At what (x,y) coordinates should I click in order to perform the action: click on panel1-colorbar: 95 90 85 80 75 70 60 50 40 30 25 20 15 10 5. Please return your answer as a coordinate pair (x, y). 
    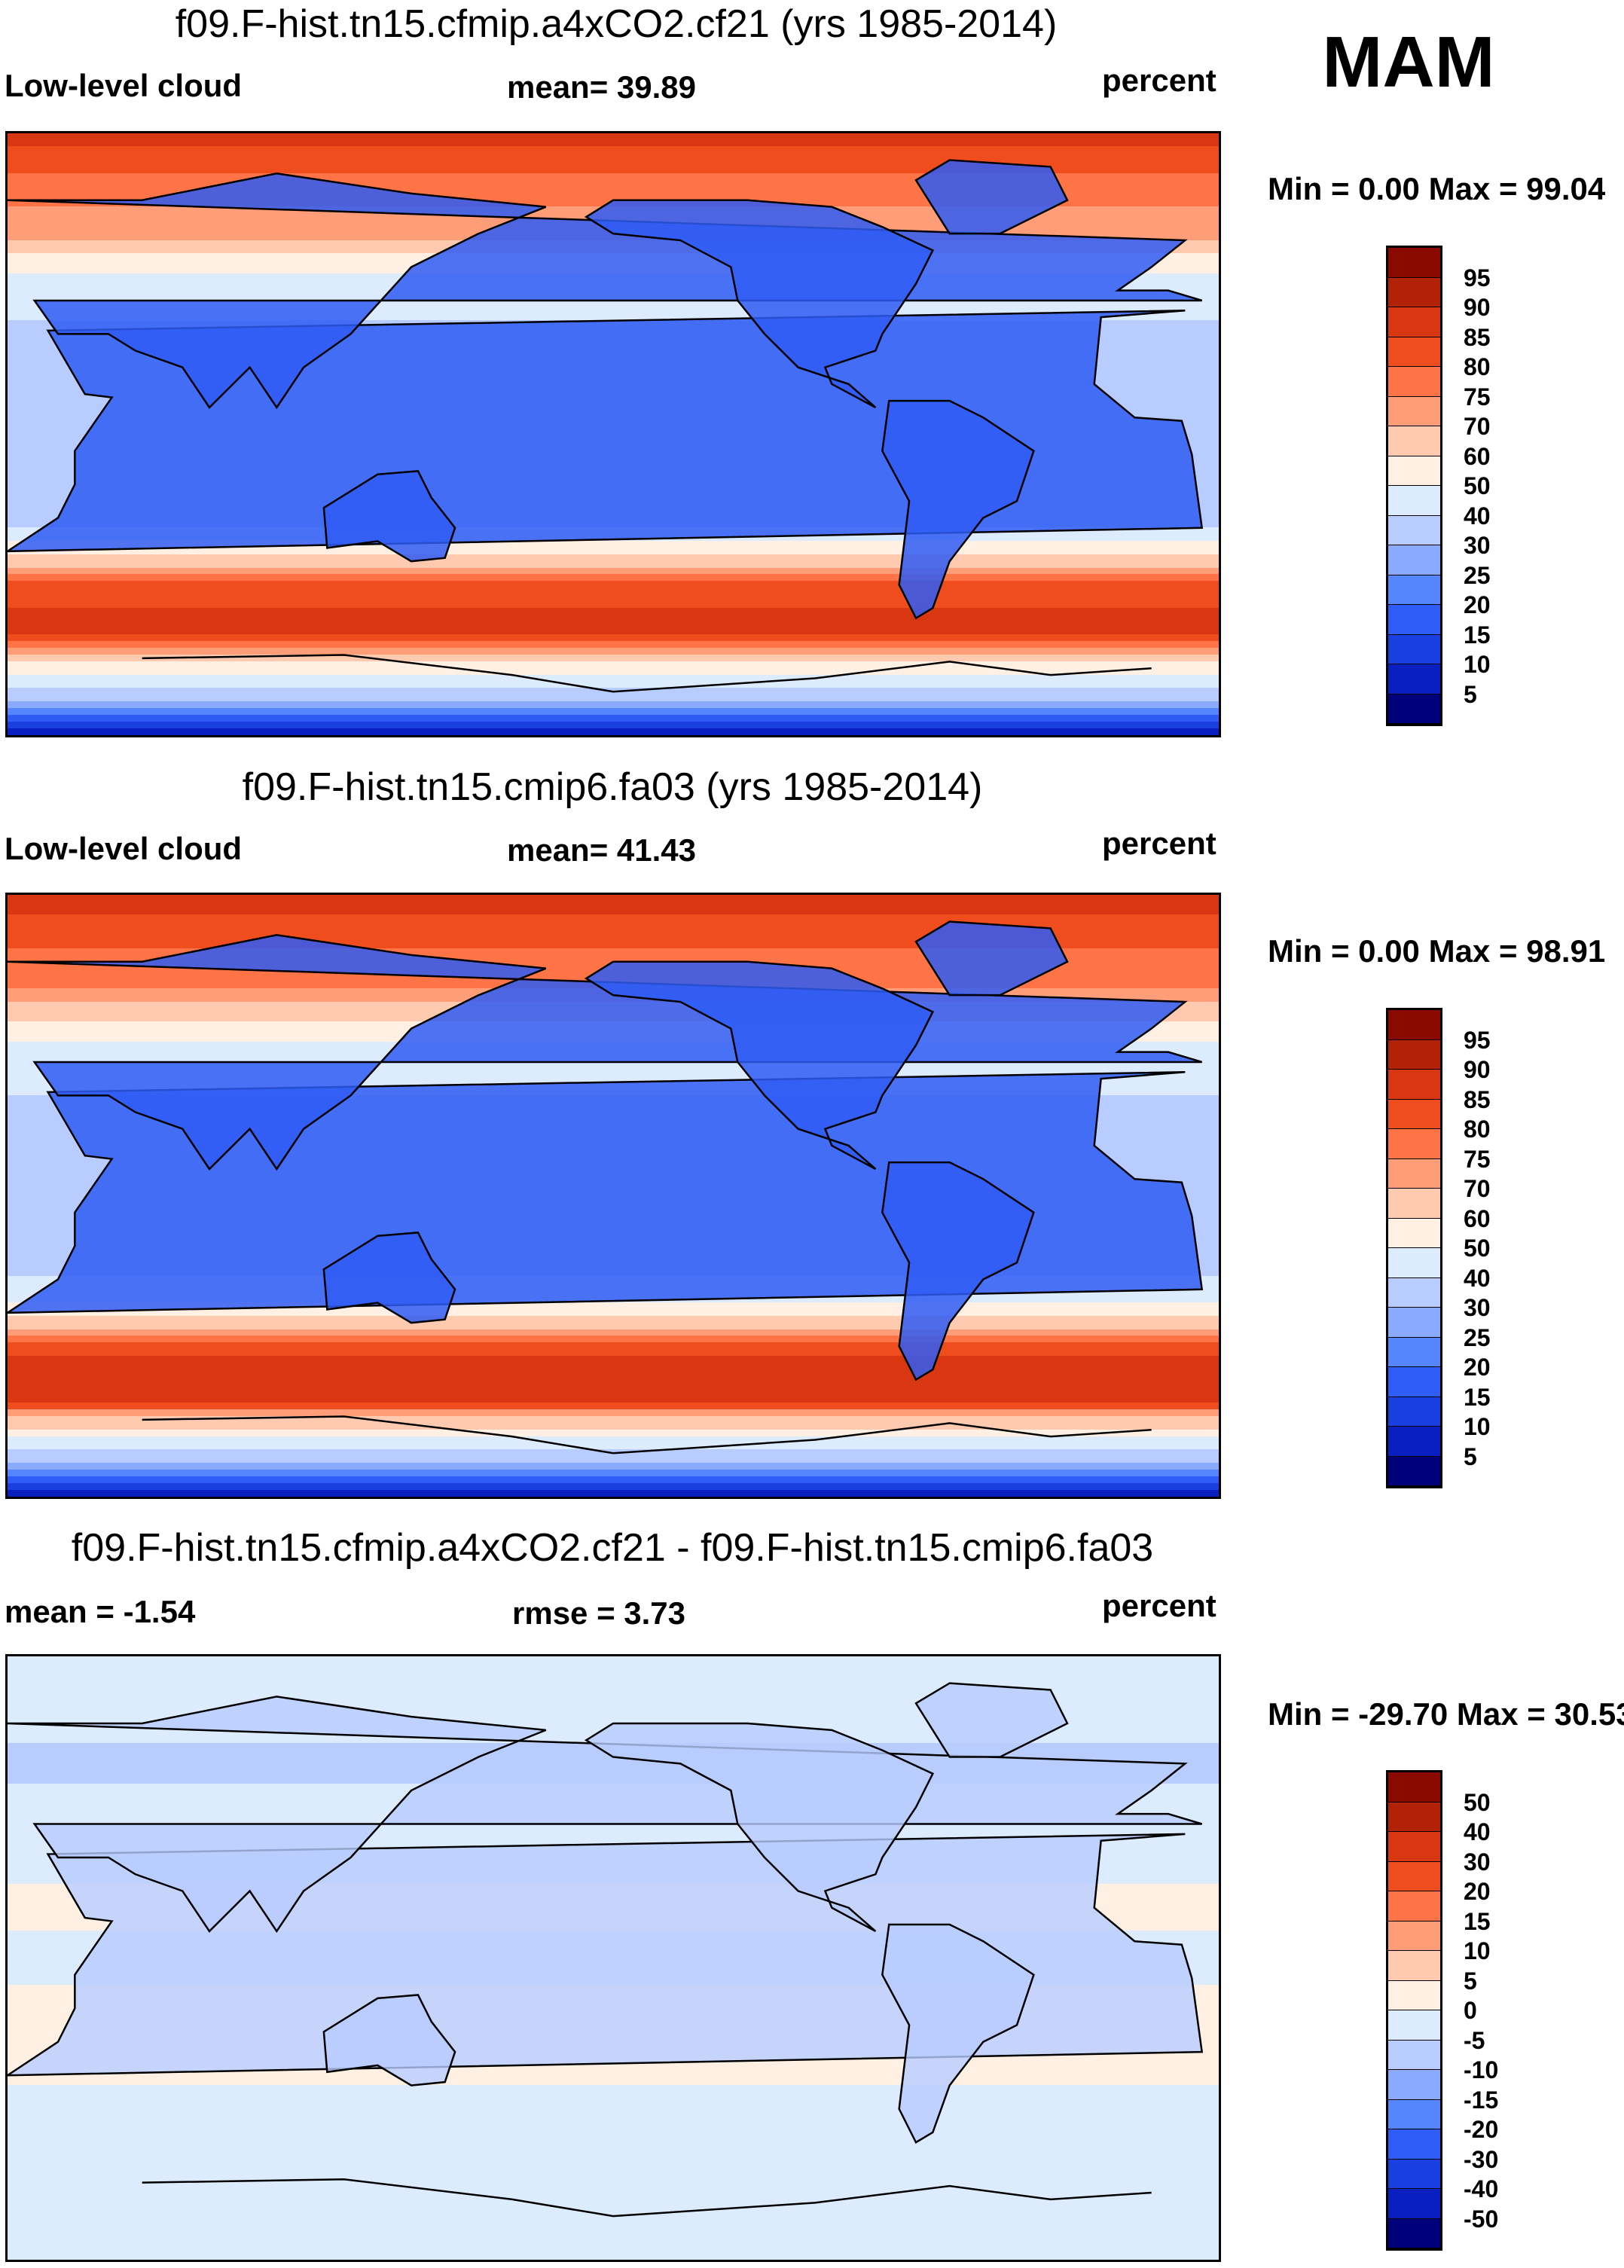
    Looking at the image, I should click on (1439, 486).